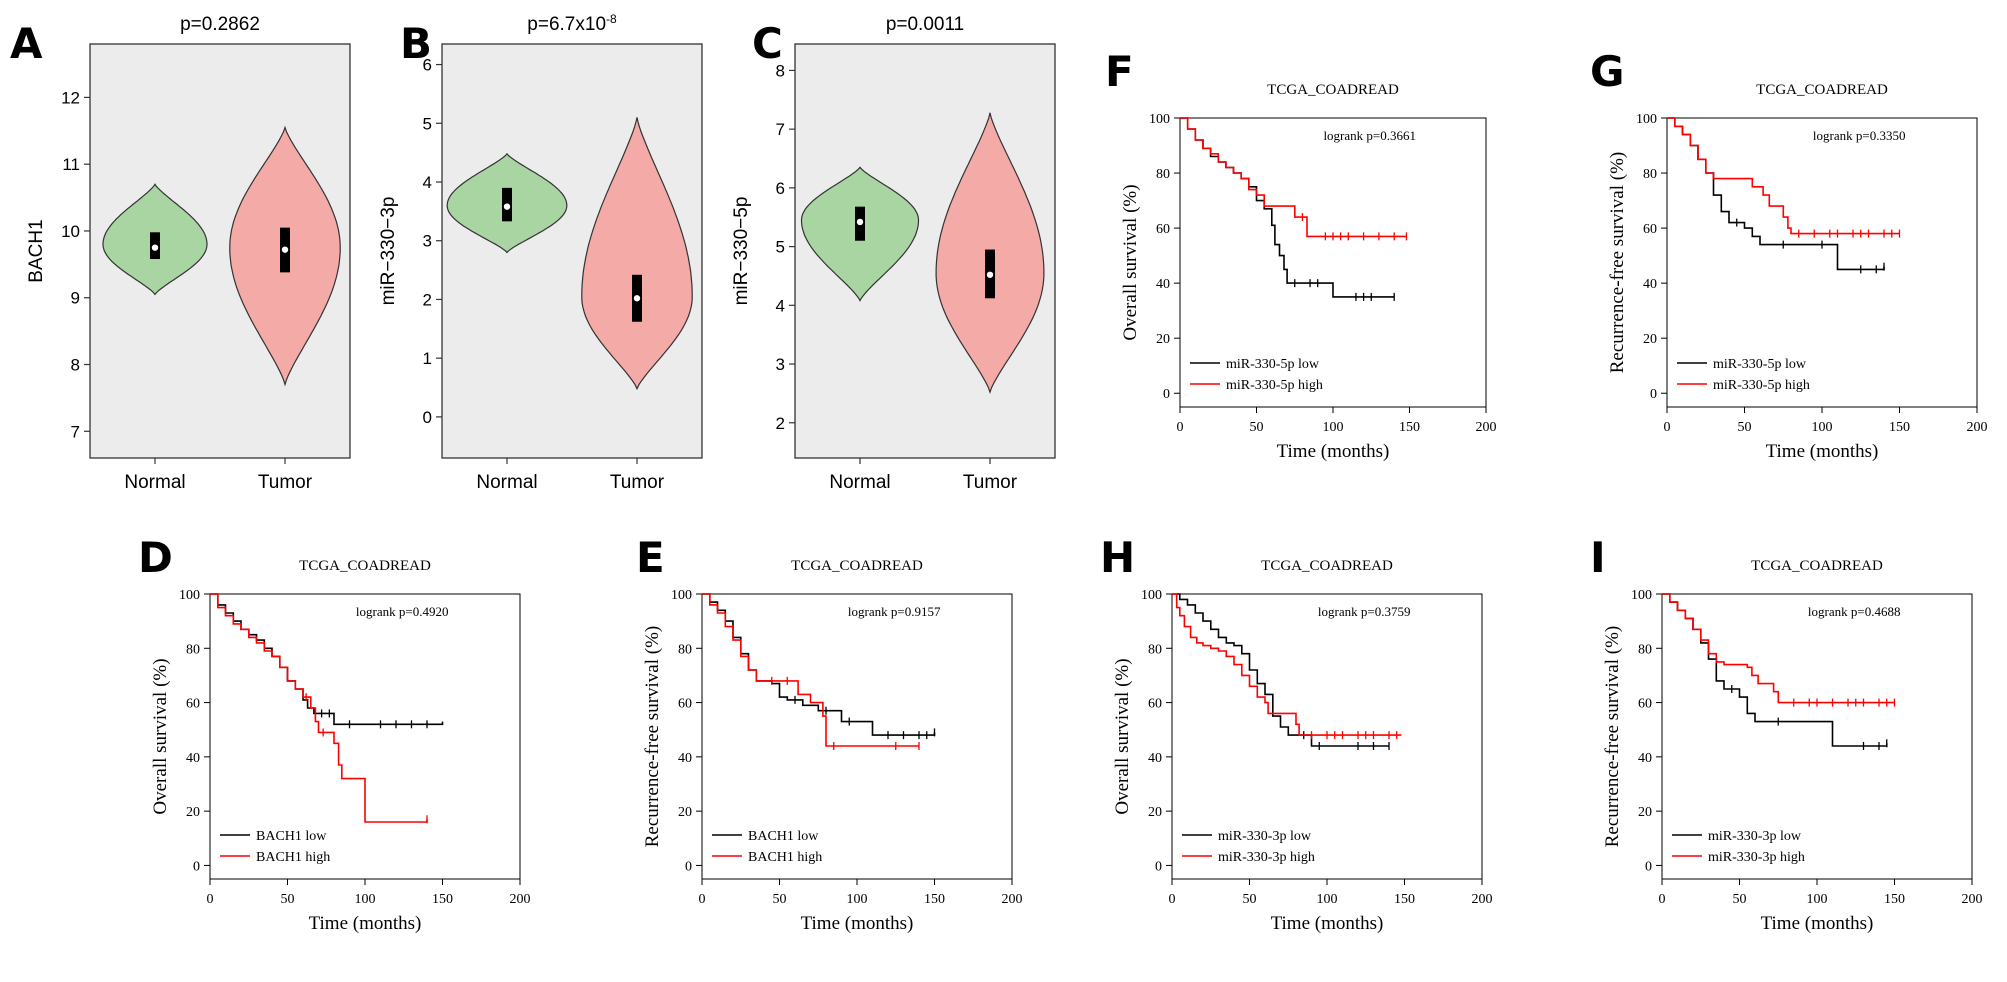 Image resolution: width=2007 pixels, height=982 pixels. Describe the element at coordinates (1607, 71) in the screenshot. I see `panel-label: G` at that location.